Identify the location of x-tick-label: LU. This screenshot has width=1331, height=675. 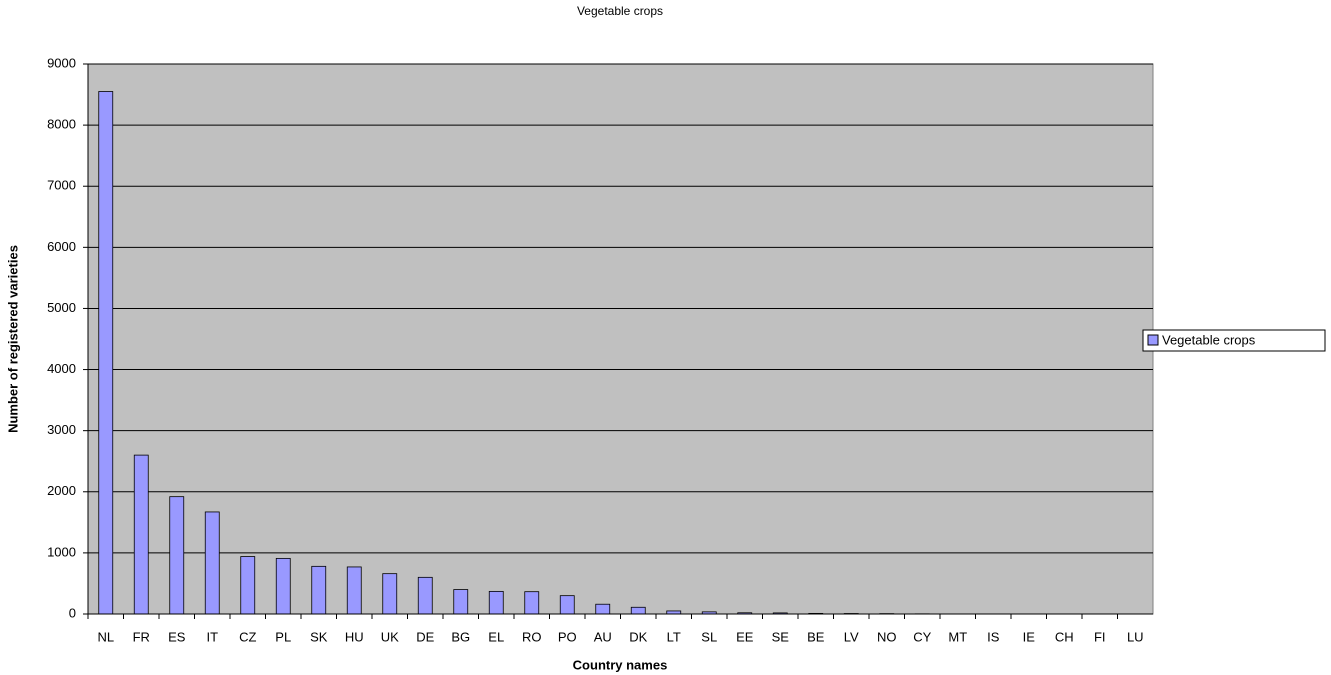
(1135, 636).